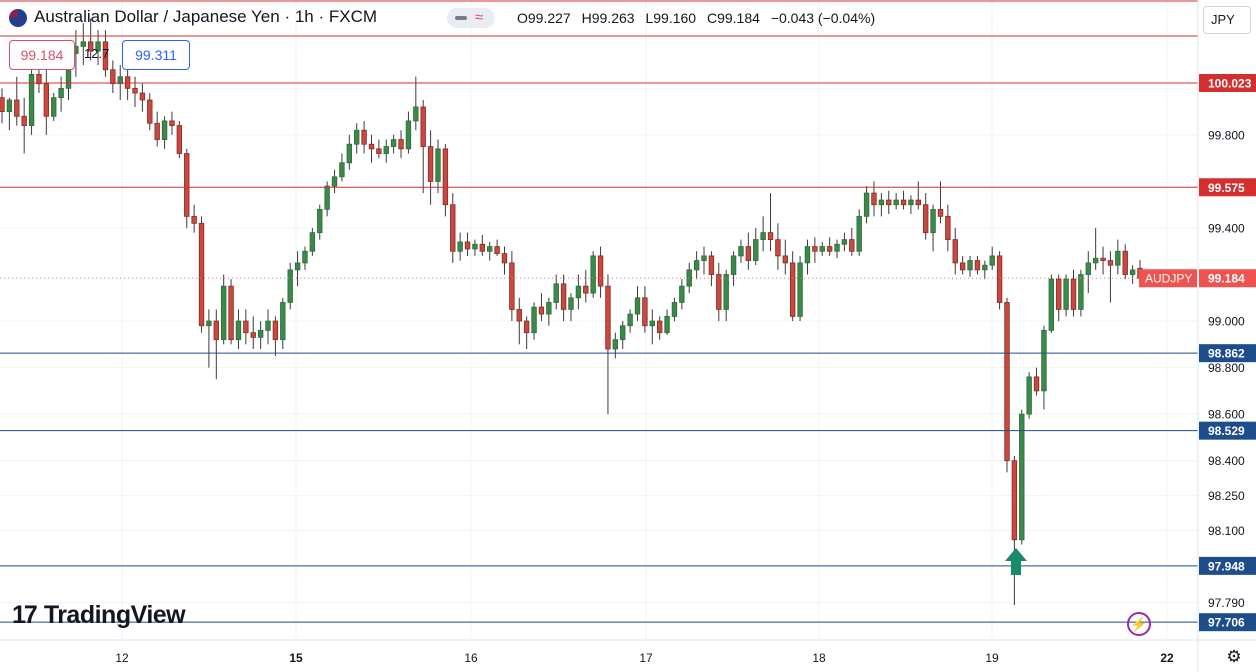 The height and width of the screenshot is (672, 1256). I want to click on time-tick-label: 22, so click(1167, 658).